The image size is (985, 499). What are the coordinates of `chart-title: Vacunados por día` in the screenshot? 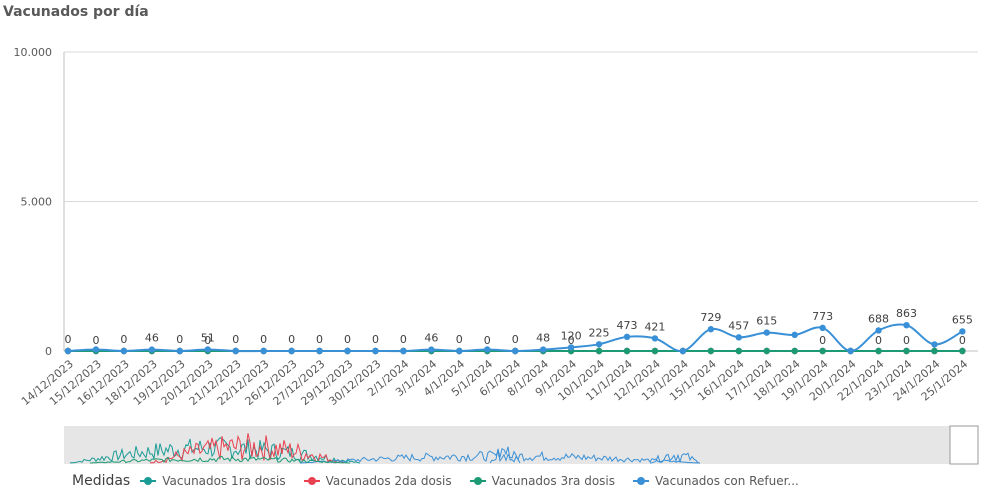 It's located at (76, 12).